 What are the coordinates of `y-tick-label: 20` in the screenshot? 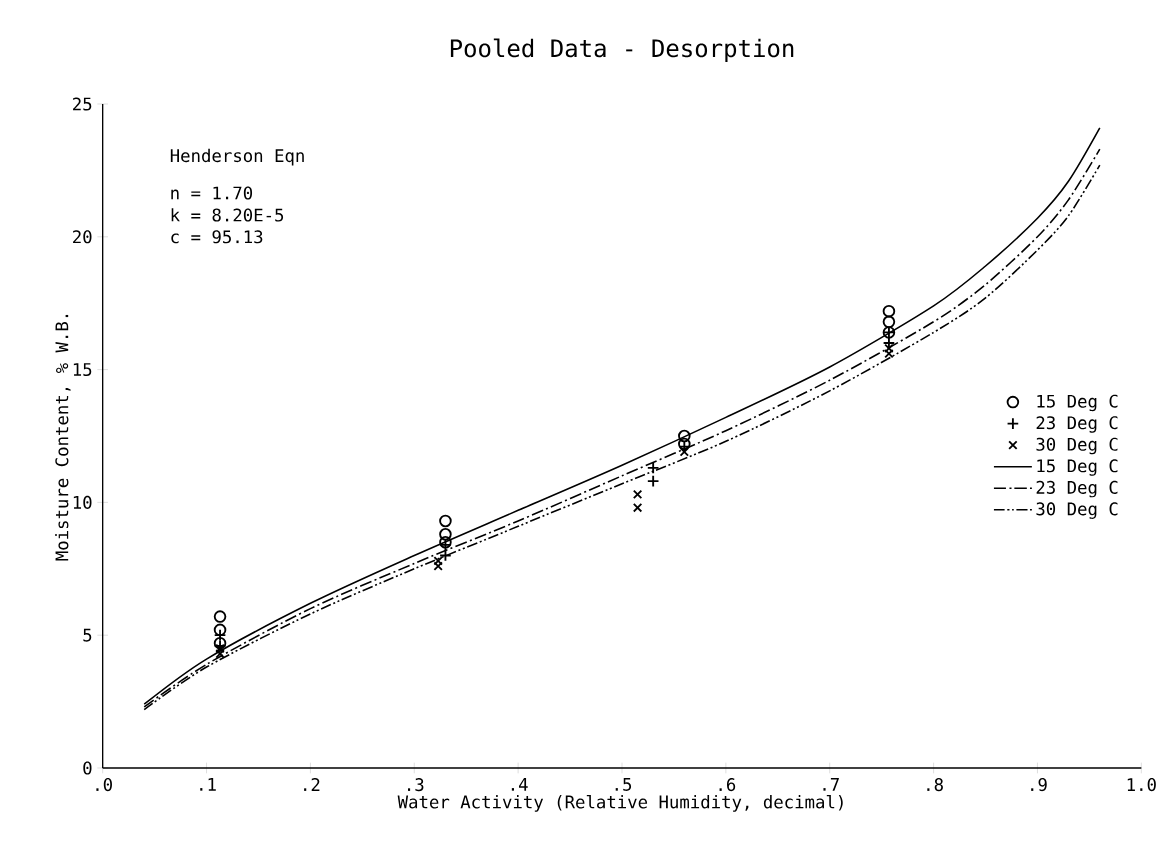 It's located at (82, 237).